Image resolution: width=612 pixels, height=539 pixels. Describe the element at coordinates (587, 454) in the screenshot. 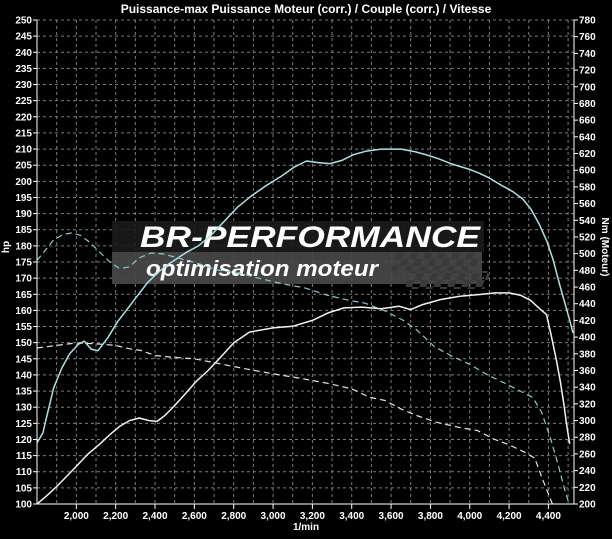

I see `y-right-tick-label: 260` at that location.